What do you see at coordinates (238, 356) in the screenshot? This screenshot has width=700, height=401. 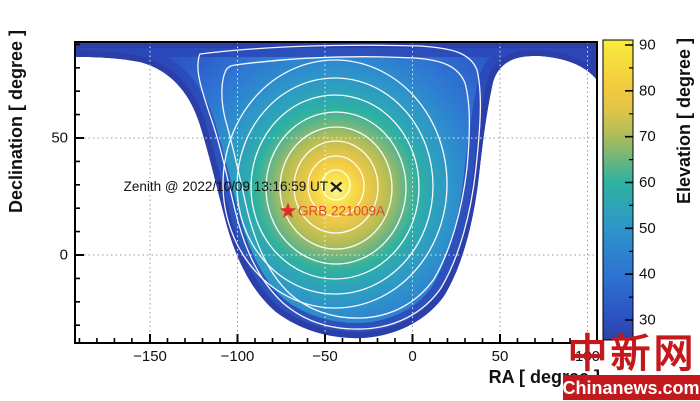 I see `x-tick-label-m100: −100` at bounding box center [238, 356].